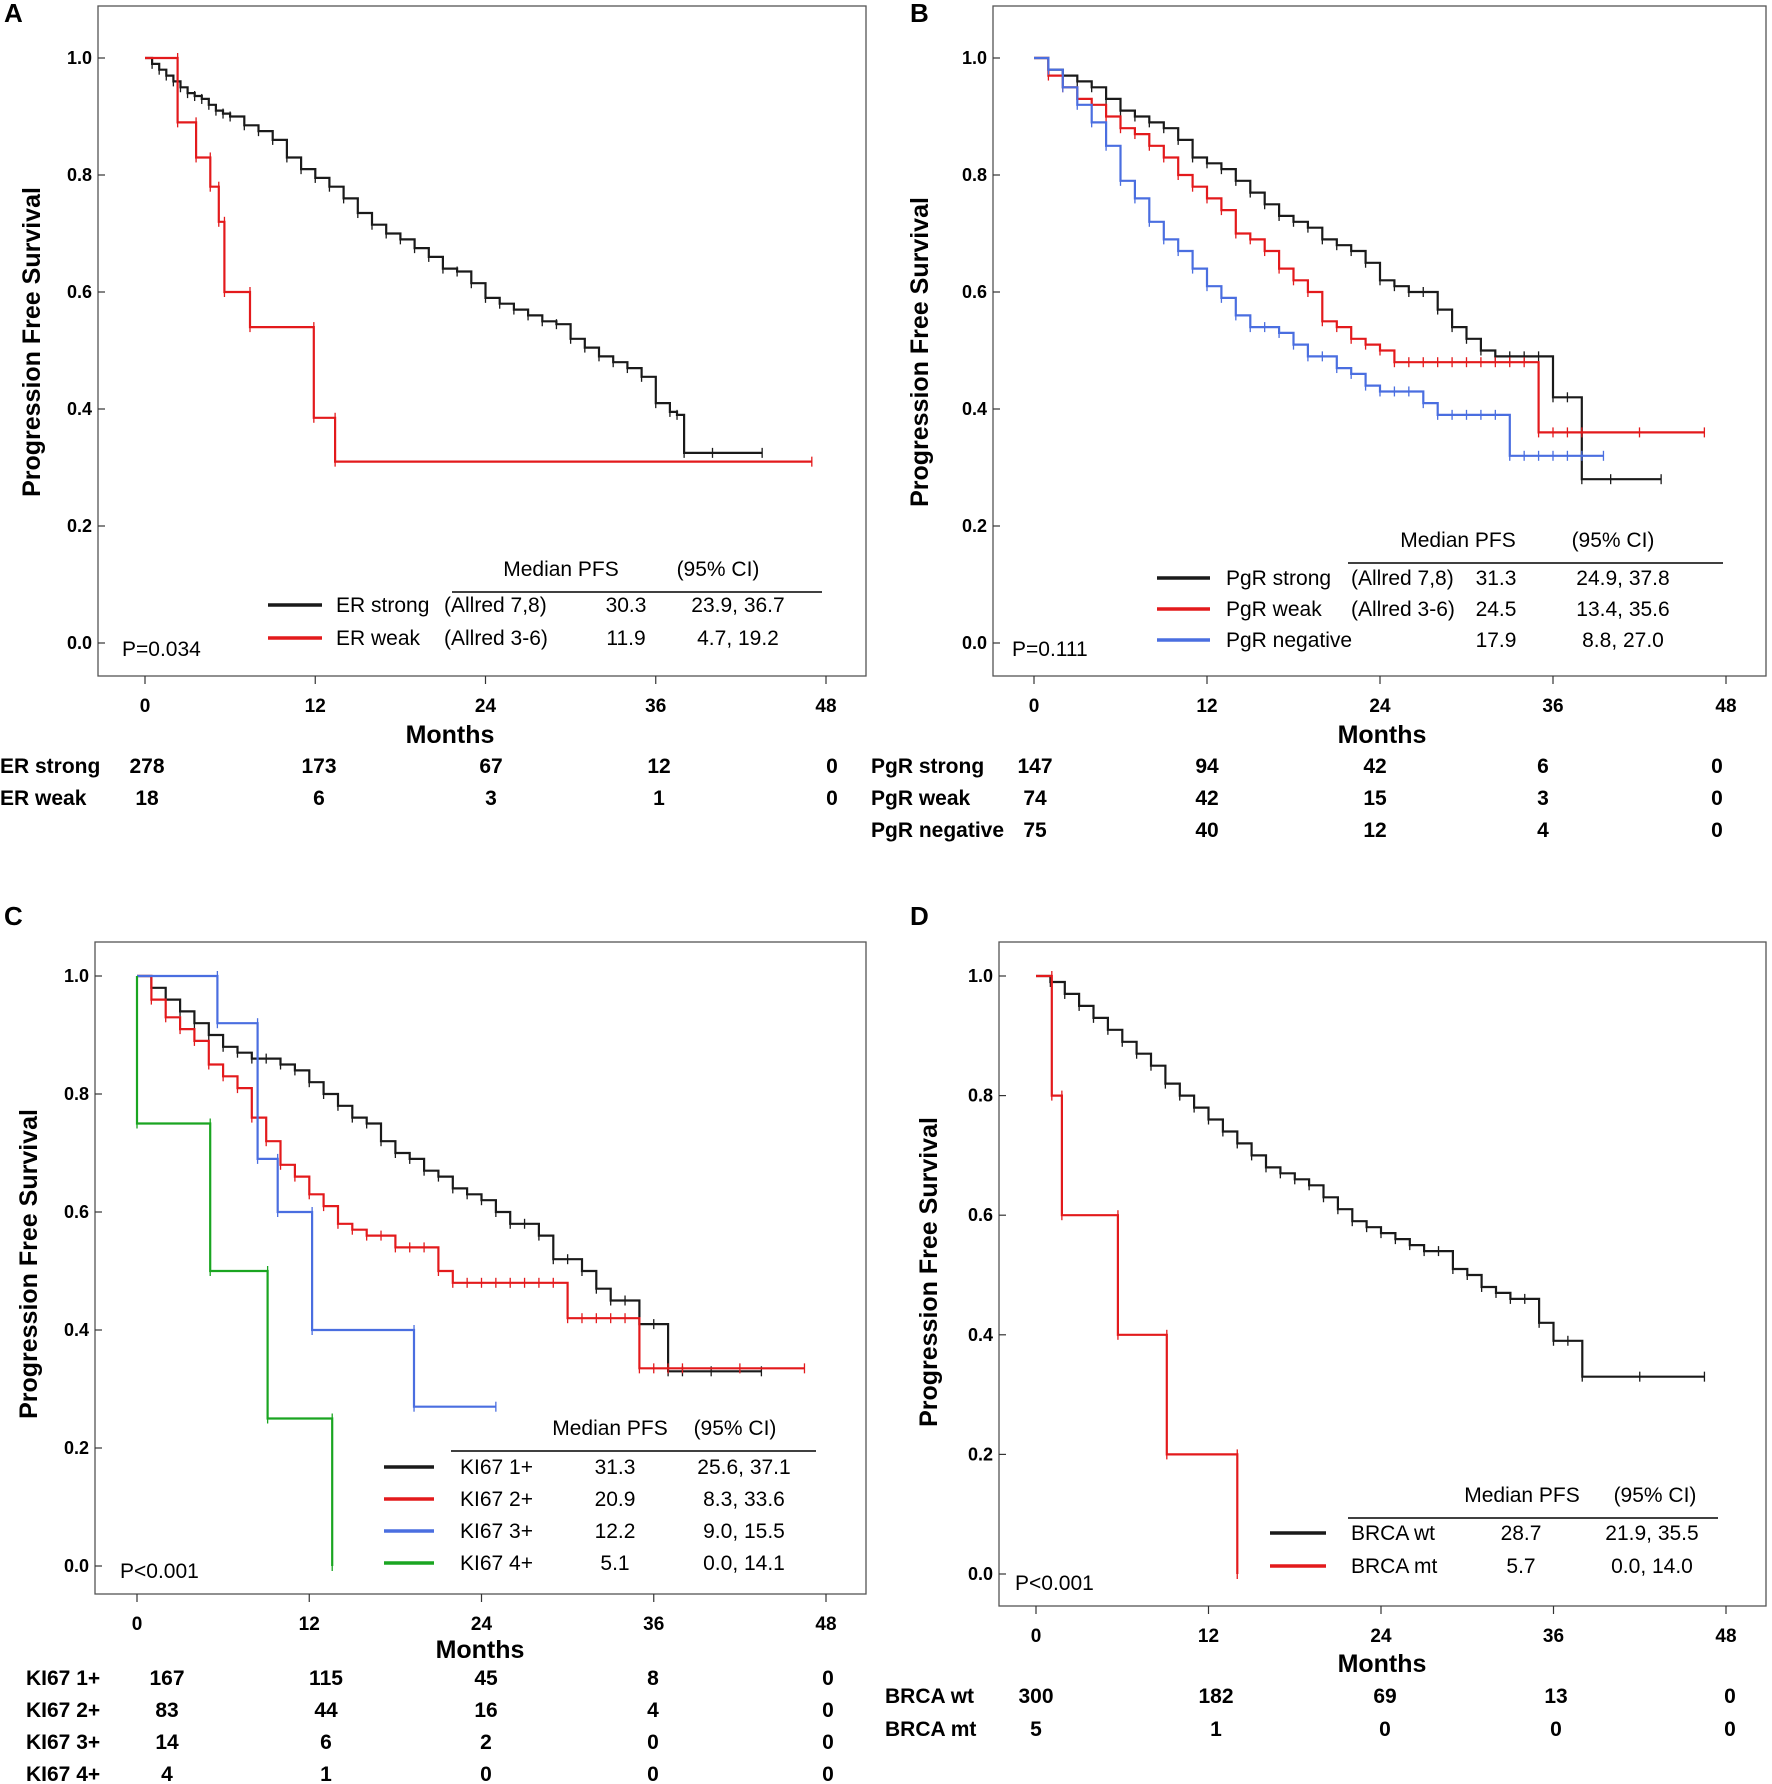 Image resolution: width=1772 pixels, height=1784 pixels. I want to click on risk-count: 5, so click(1036, 1729).